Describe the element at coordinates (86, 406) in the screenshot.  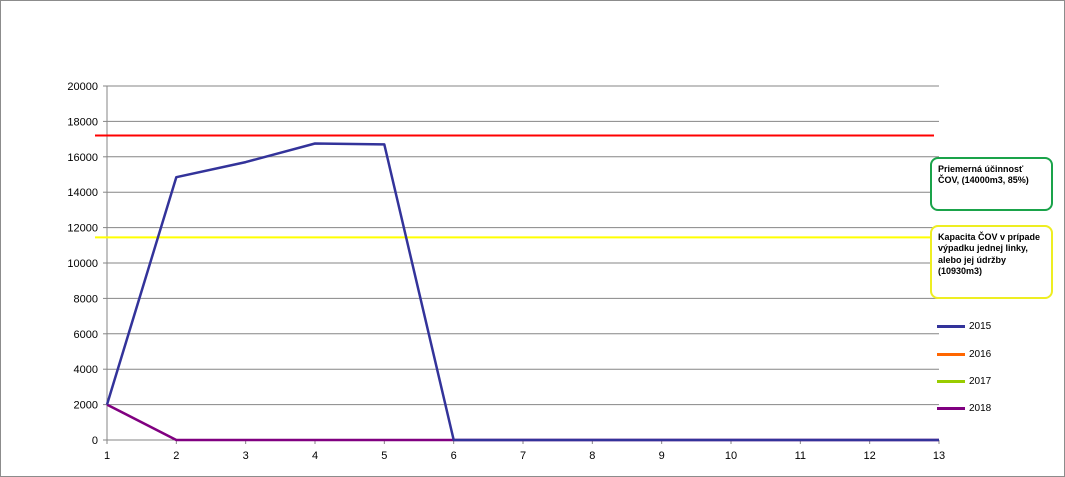
I see `y-tick-label: 2000` at that location.